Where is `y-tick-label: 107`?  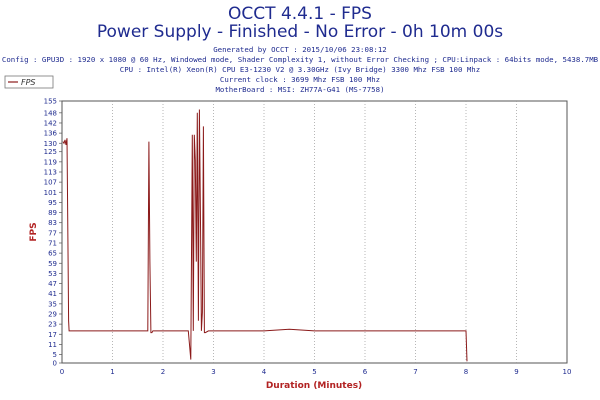
y-tick-label: 107 is located at coordinates (50, 183).